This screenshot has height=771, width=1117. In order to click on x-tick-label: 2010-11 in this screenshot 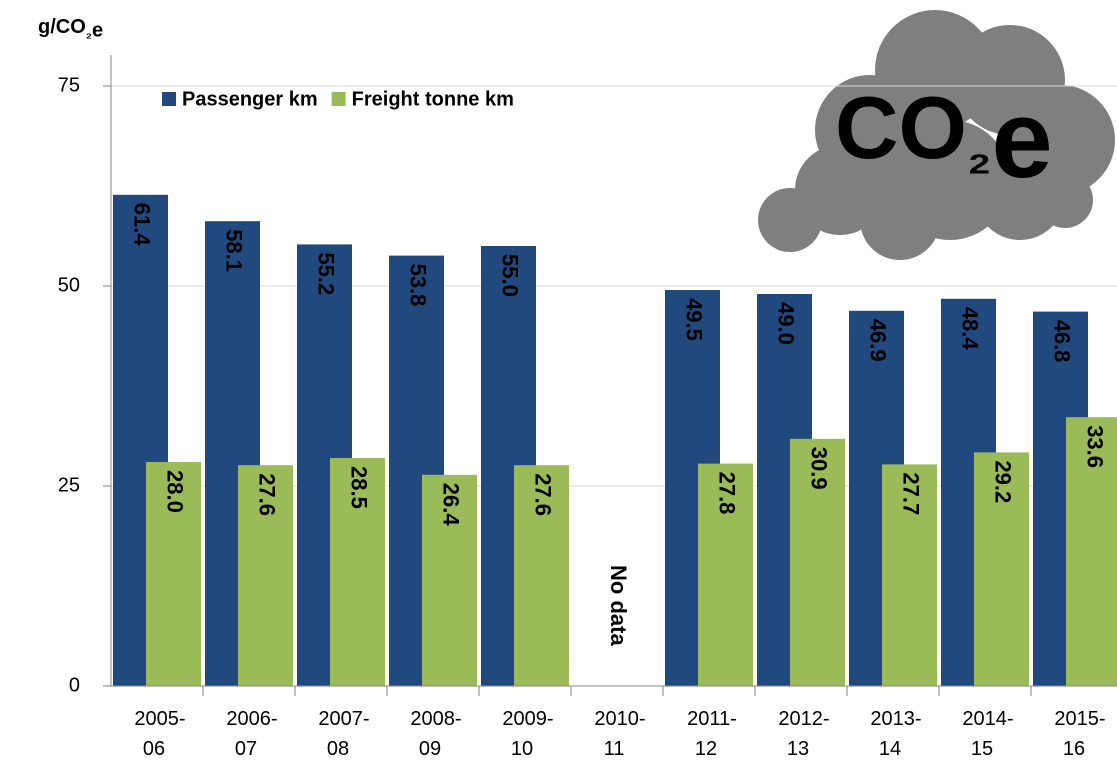, I will do `click(619, 734)`.